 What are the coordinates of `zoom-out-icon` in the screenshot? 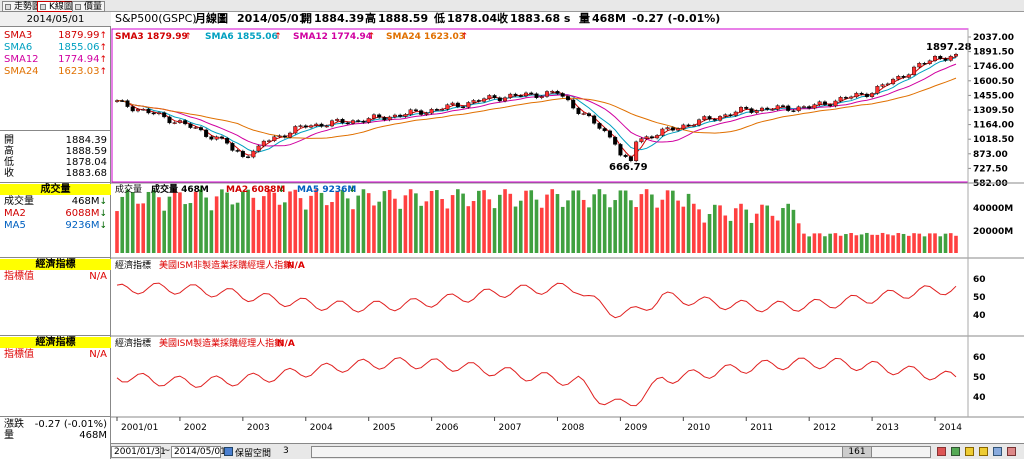 It's located at (941, 451).